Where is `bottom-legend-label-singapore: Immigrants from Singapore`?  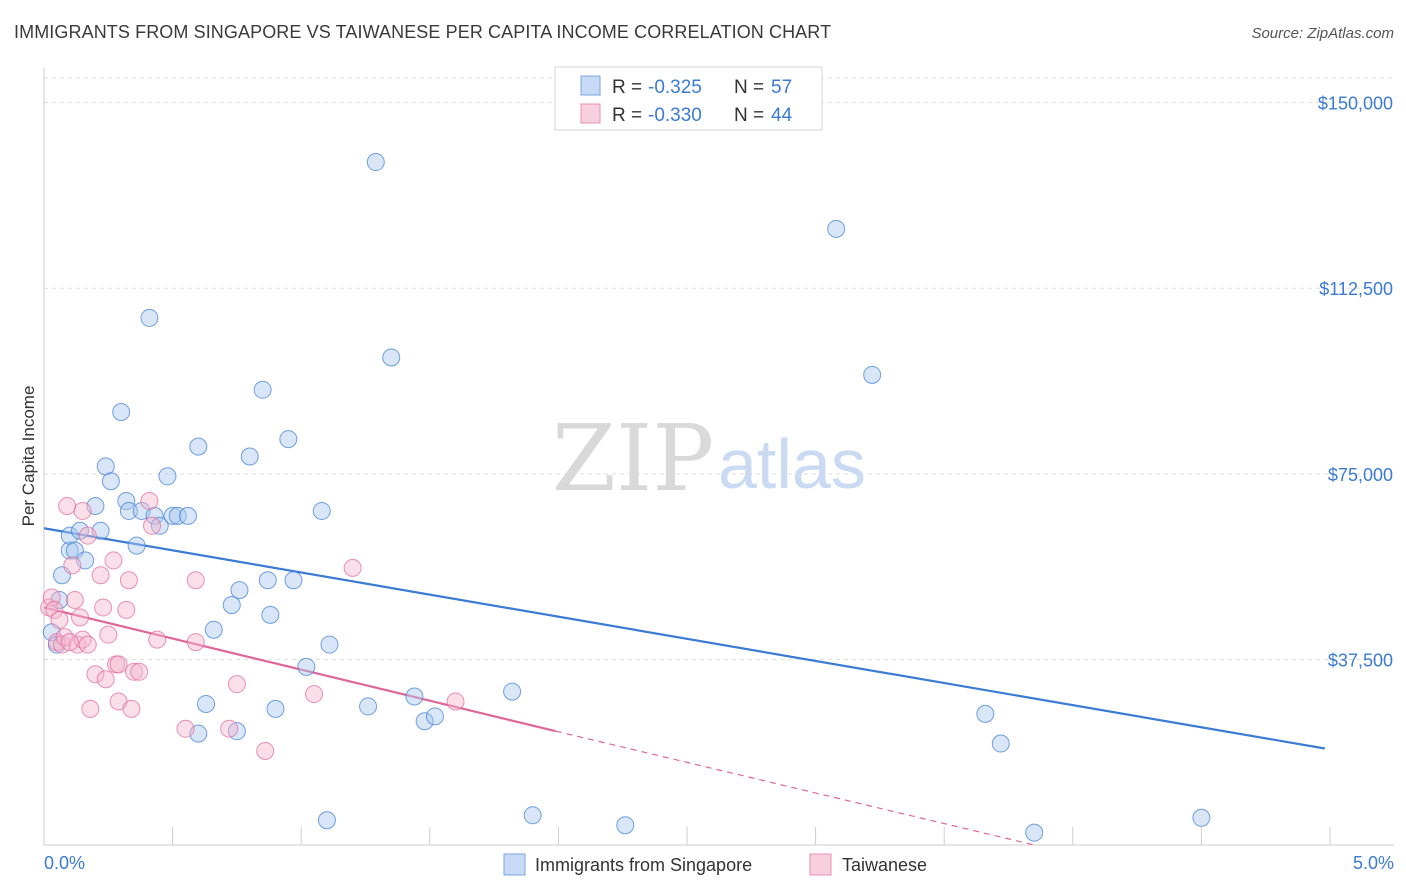
bottom-legend-label-singapore: Immigrants from Singapore is located at coordinates (643, 865).